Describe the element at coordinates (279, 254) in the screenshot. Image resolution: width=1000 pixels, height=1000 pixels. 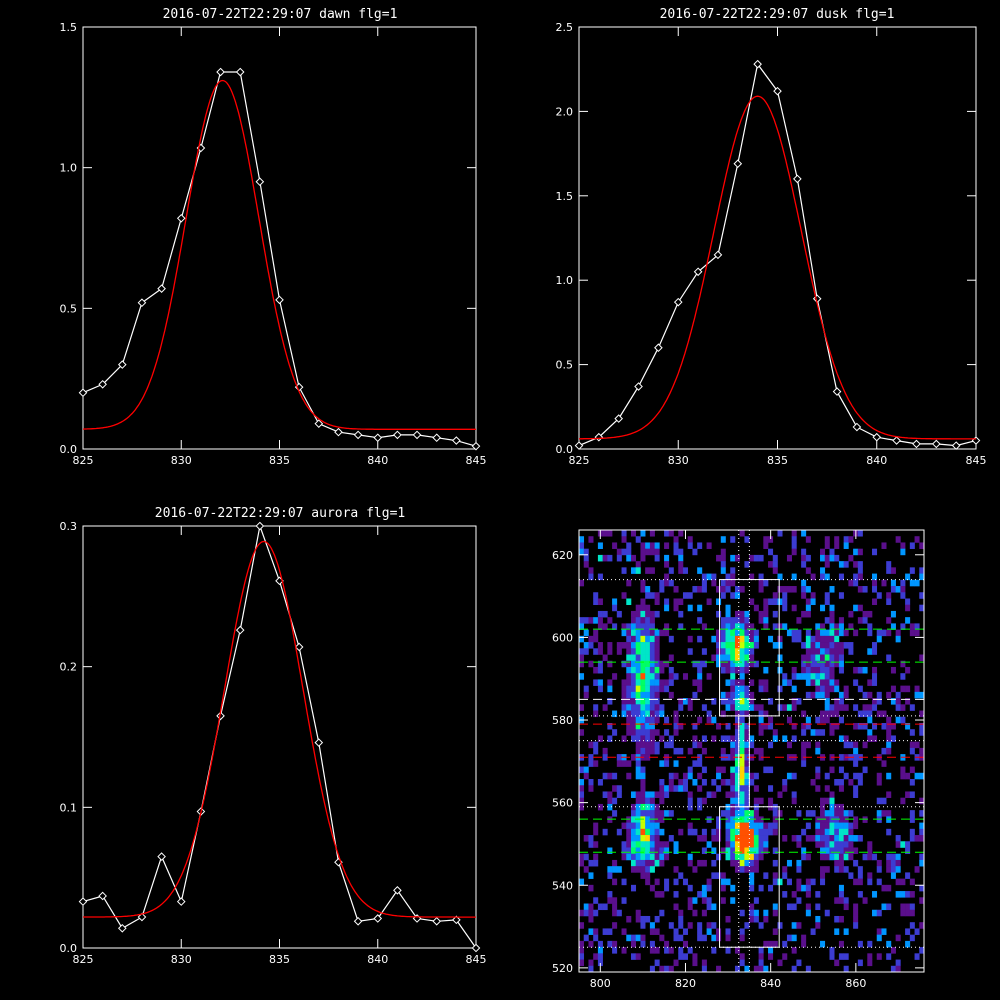
I see `dawn-gaussian-fit-line` at that location.